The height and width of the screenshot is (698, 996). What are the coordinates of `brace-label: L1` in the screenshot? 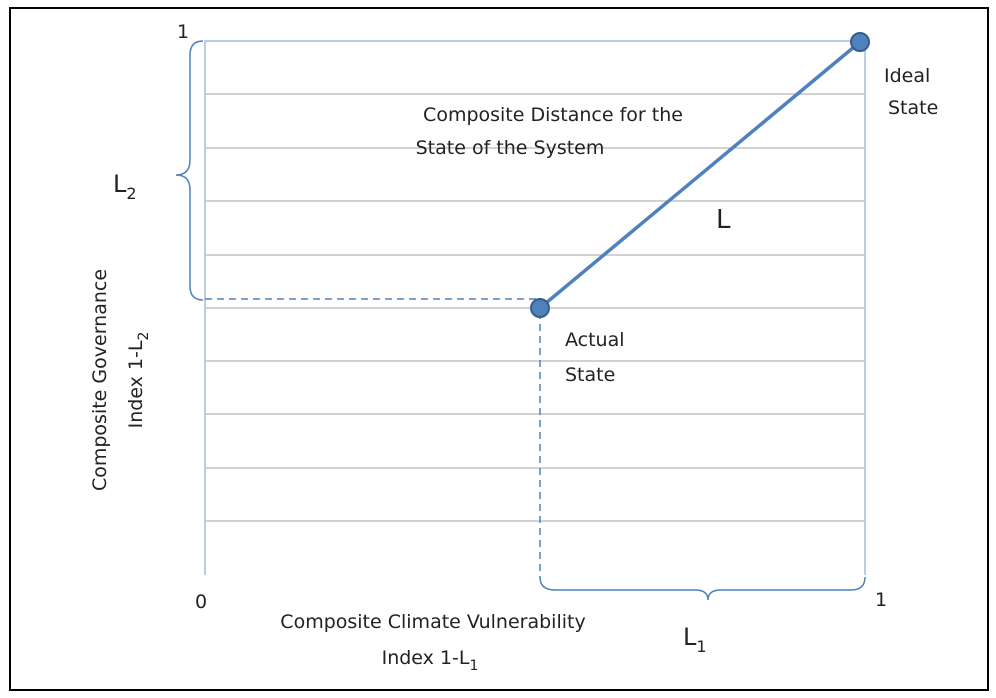 It's located at (695, 639).